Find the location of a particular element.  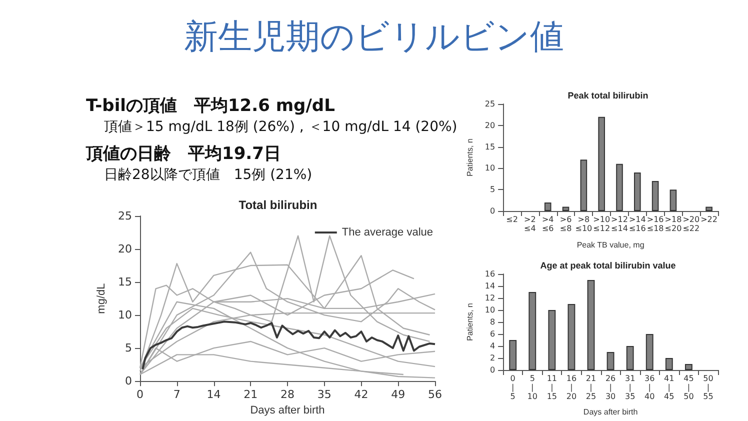

x-tick-label: >20 ≤22 is located at coordinates (691, 224).